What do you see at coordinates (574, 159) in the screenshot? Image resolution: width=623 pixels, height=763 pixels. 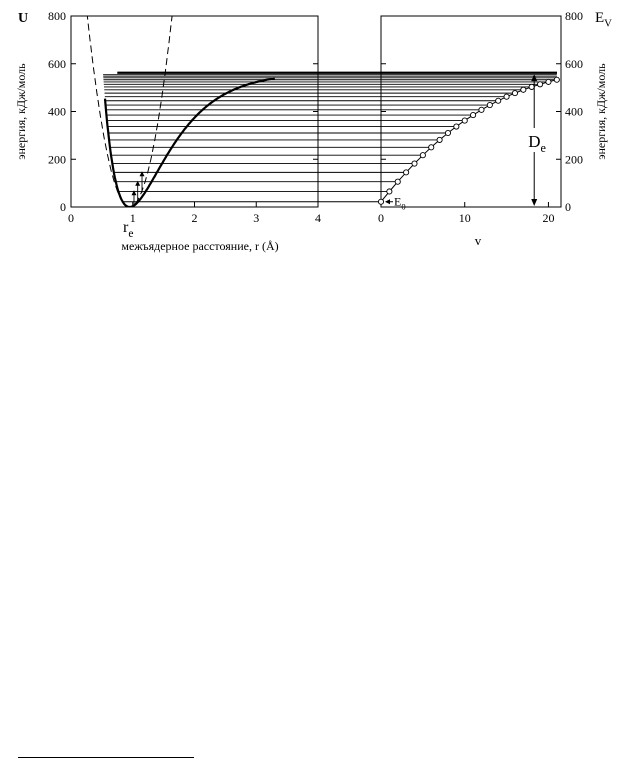 I see `right-y-tick-label: 200` at bounding box center [574, 159].